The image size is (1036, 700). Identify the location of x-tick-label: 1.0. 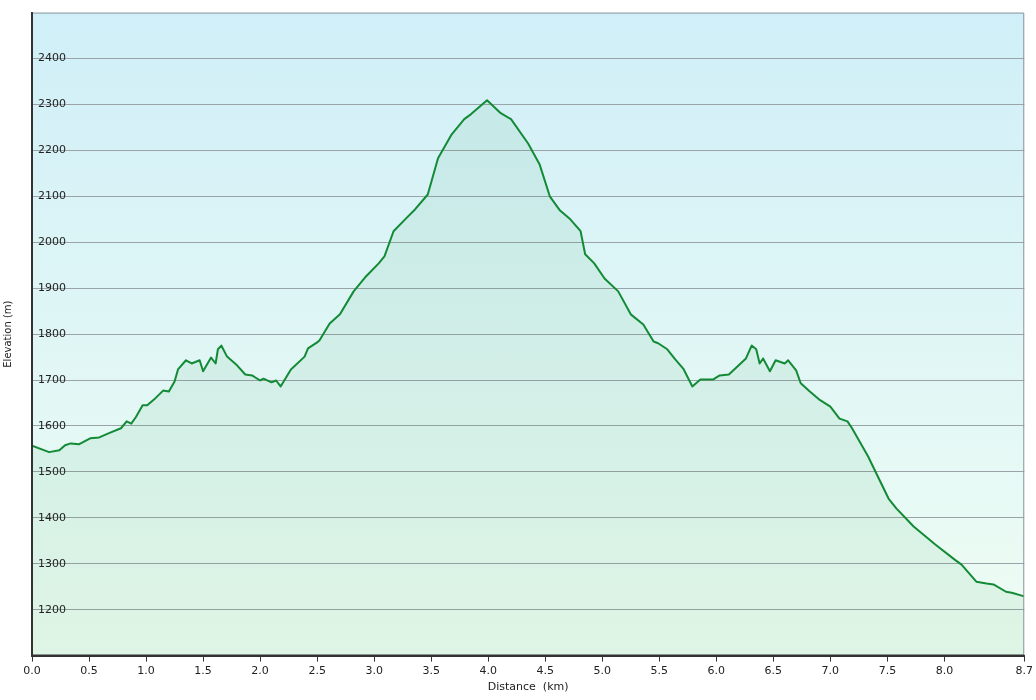
(146, 671).